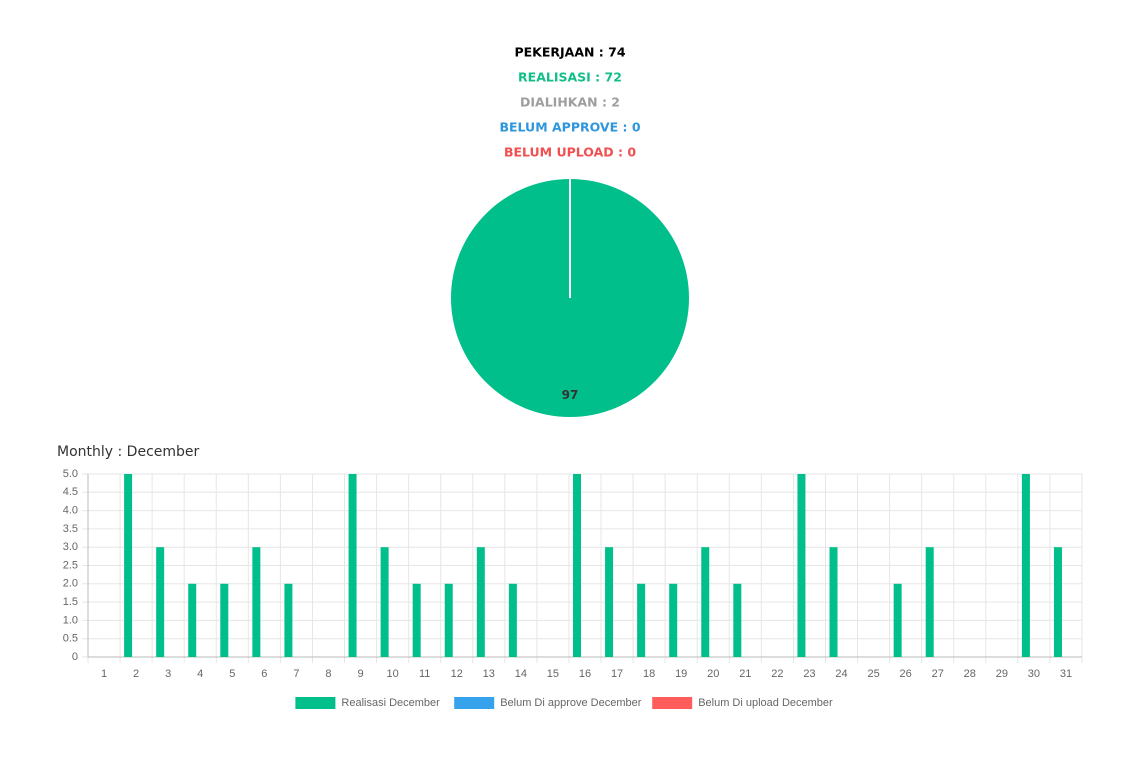  I want to click on x-tick-label: 22, so click(777, 674).